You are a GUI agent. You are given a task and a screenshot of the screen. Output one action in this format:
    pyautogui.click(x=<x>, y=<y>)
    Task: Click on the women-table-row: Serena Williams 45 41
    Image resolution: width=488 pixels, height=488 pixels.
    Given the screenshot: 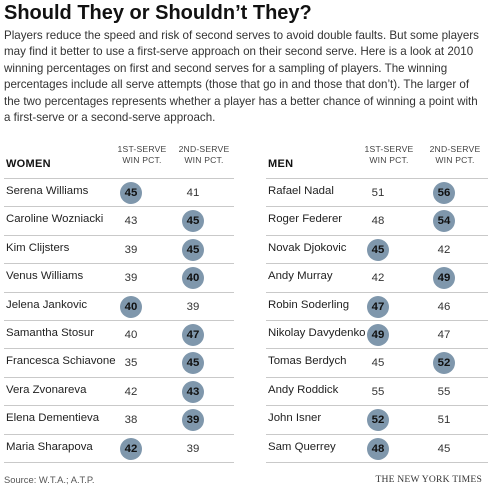 What is the action you would take?
    pyautogui.click(x=119, y=192)
    